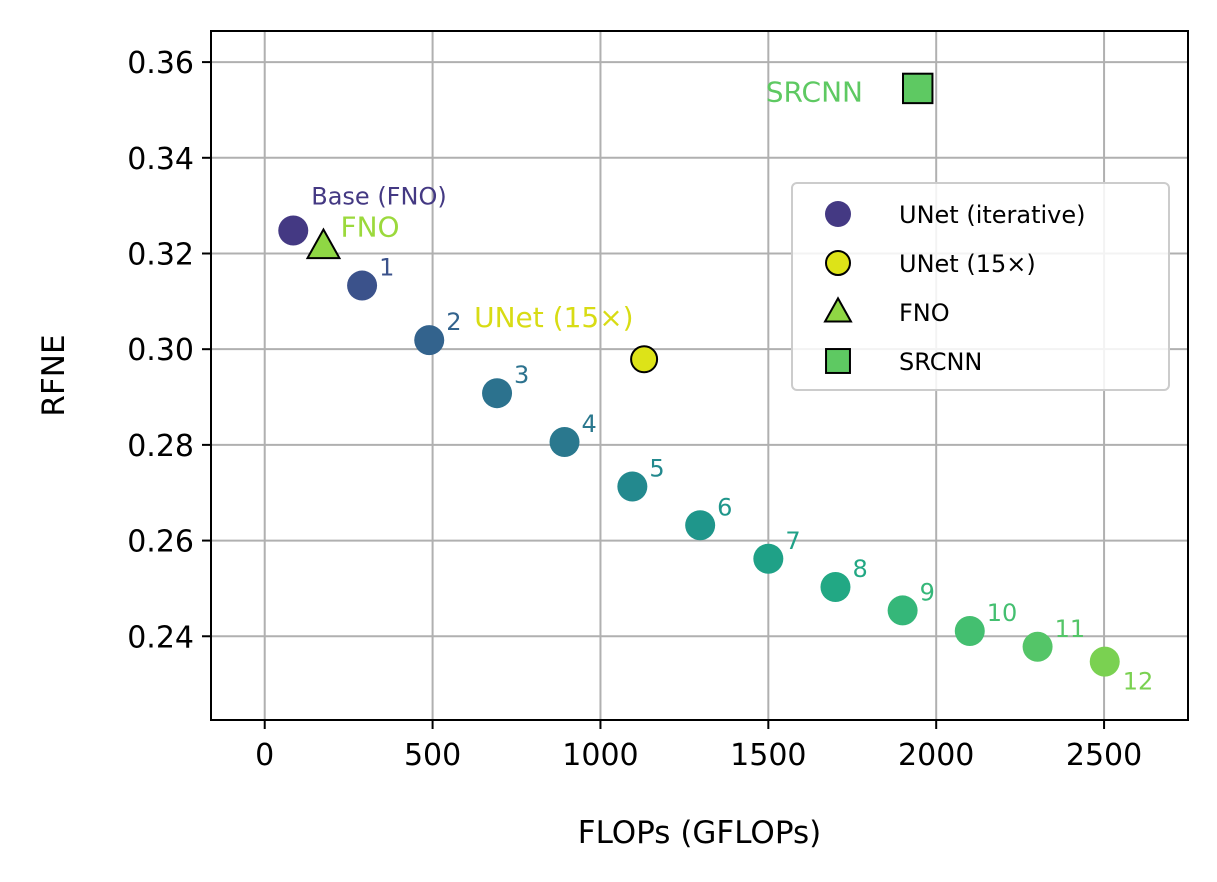  I want to click on point-label: 6, so click(724, 507).